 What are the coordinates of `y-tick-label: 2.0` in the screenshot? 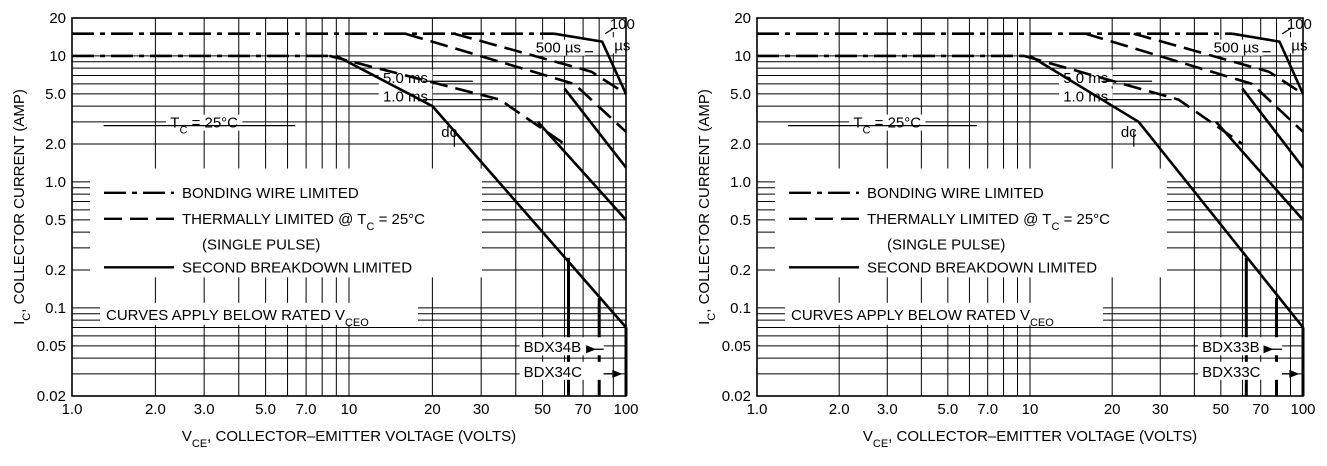 It's located at (55, 144).